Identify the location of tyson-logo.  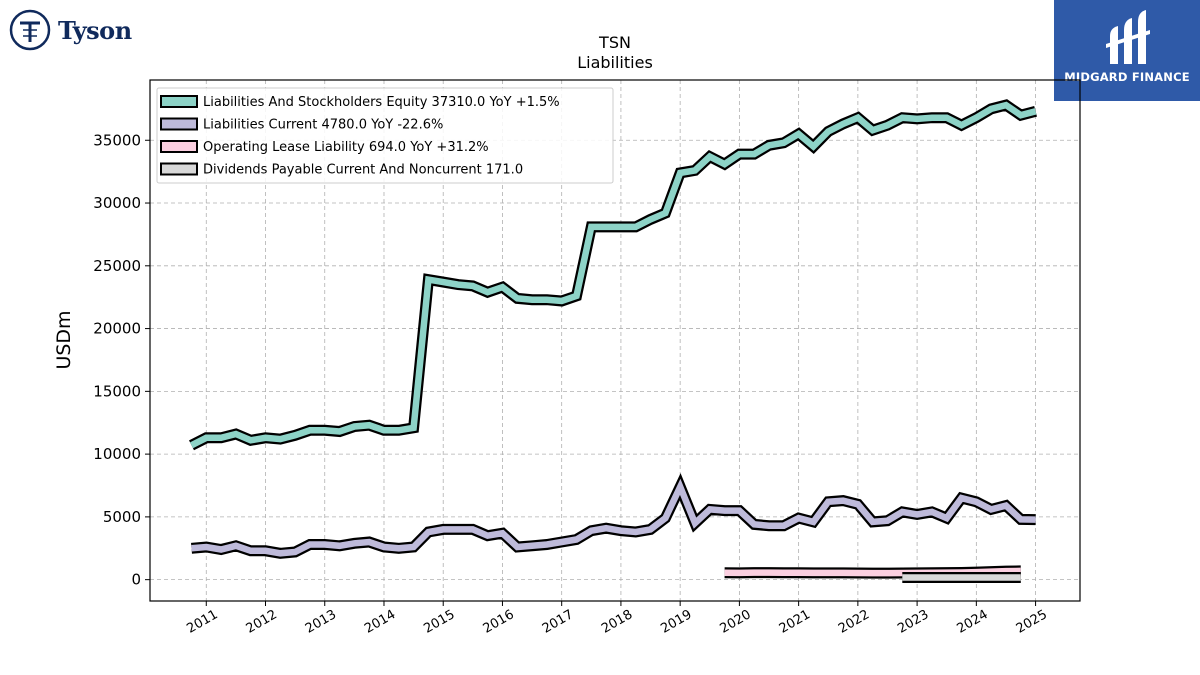
(76, 29).